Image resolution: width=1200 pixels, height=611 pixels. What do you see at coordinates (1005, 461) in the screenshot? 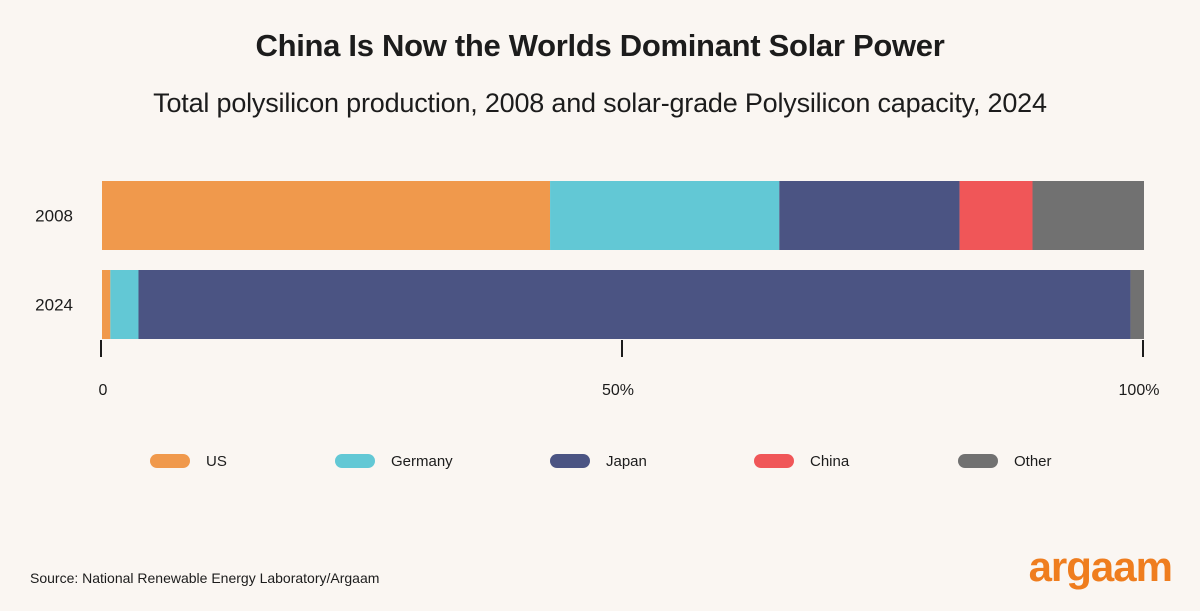
I see `legend-item-other: Other` at bounding box center [1005, 461].